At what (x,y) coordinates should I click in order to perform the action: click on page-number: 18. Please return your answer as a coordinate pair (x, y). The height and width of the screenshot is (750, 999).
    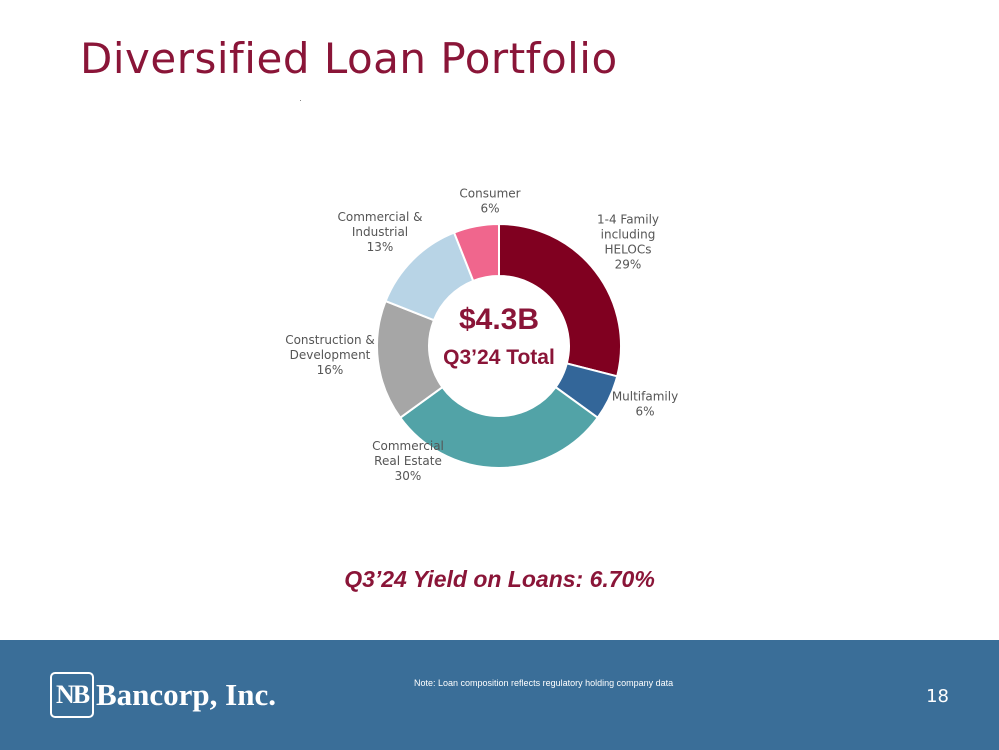
    Looking at the image, I should click on (937, 696).